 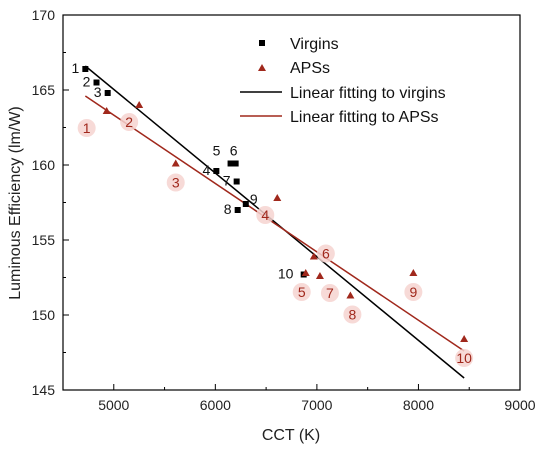 I want to click on apss-point-label: 3, so click(x=176, y=183).